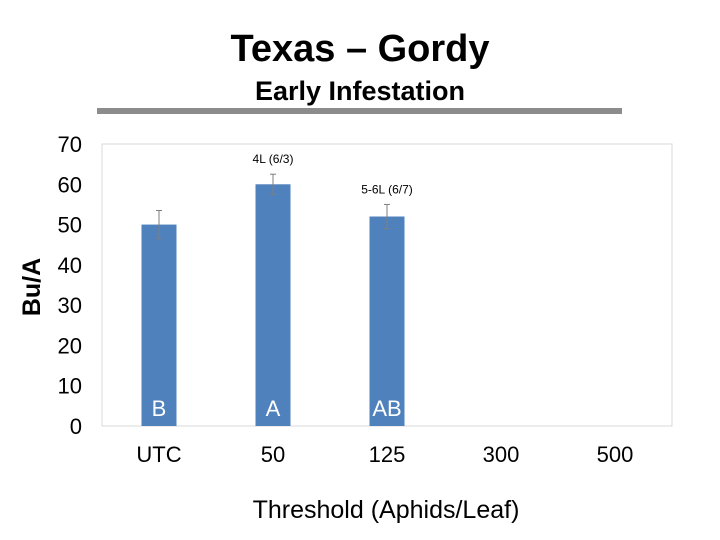  I want to click on x-axis-label: Threshold (Aphids/Leaf), so click(386, 510).